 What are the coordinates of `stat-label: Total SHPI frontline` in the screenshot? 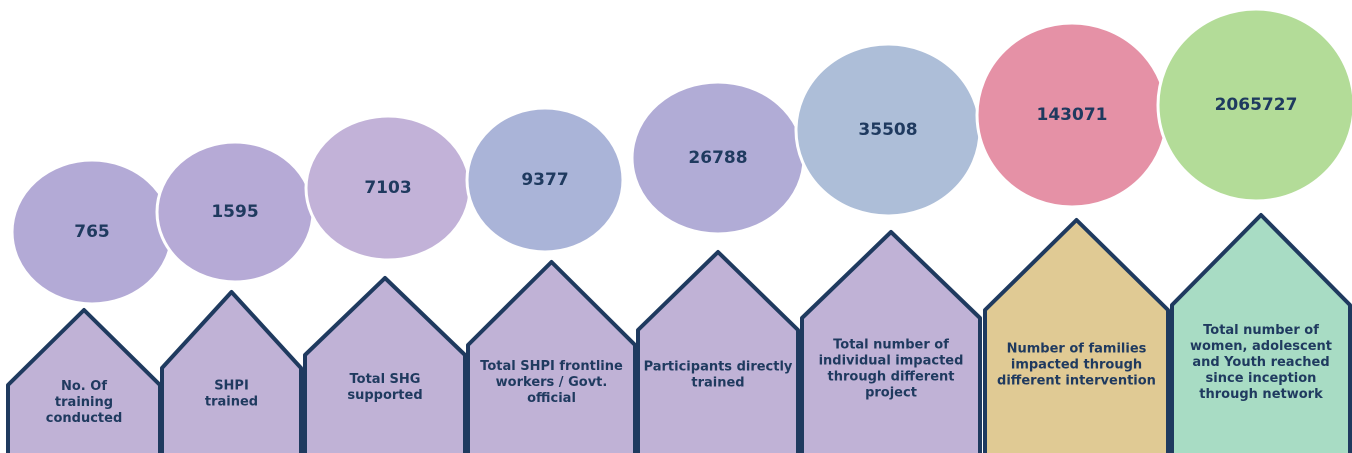 It's located at (551, 366).